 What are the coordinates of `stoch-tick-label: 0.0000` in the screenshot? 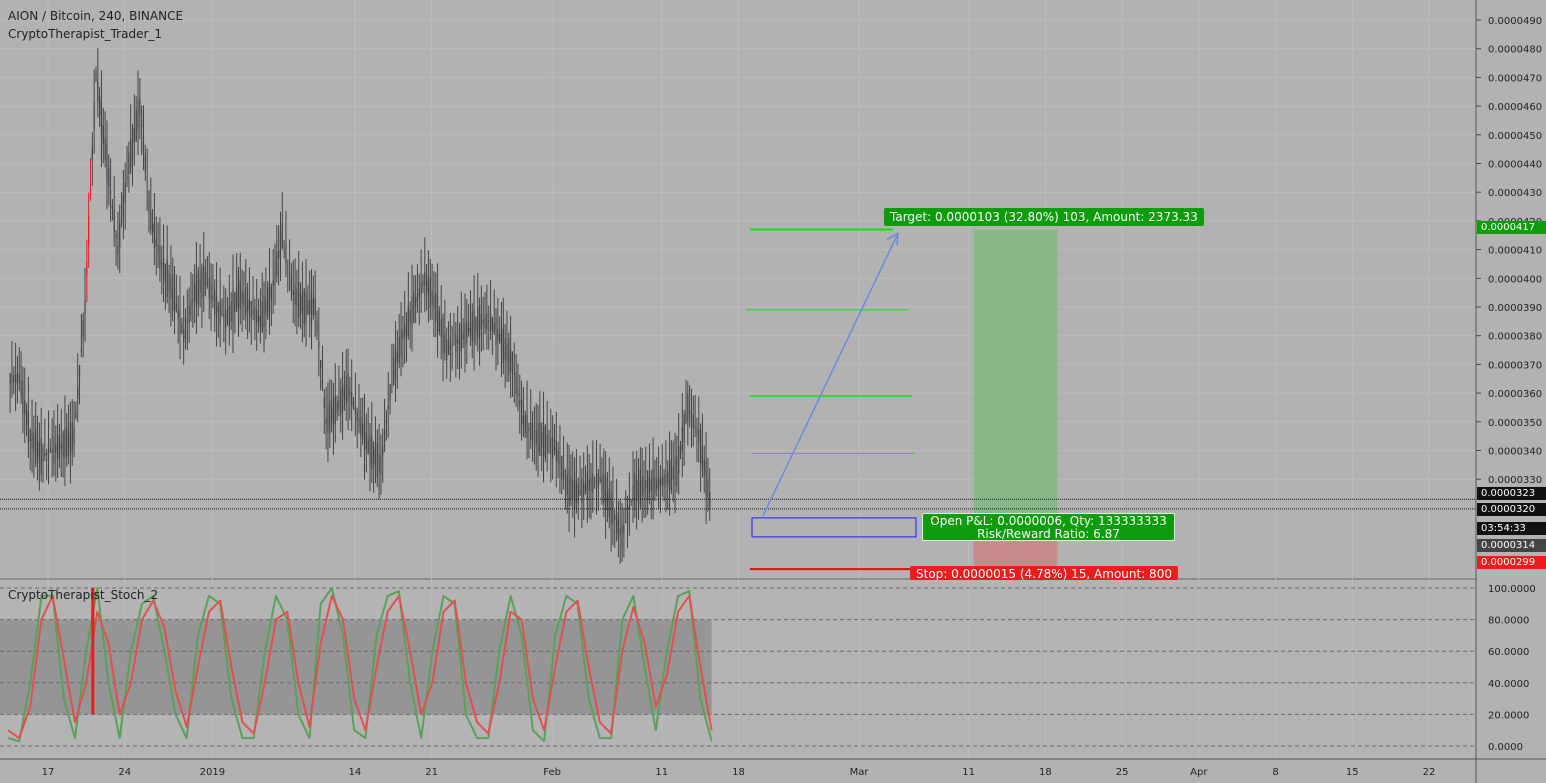 It's located at (1505, 747).